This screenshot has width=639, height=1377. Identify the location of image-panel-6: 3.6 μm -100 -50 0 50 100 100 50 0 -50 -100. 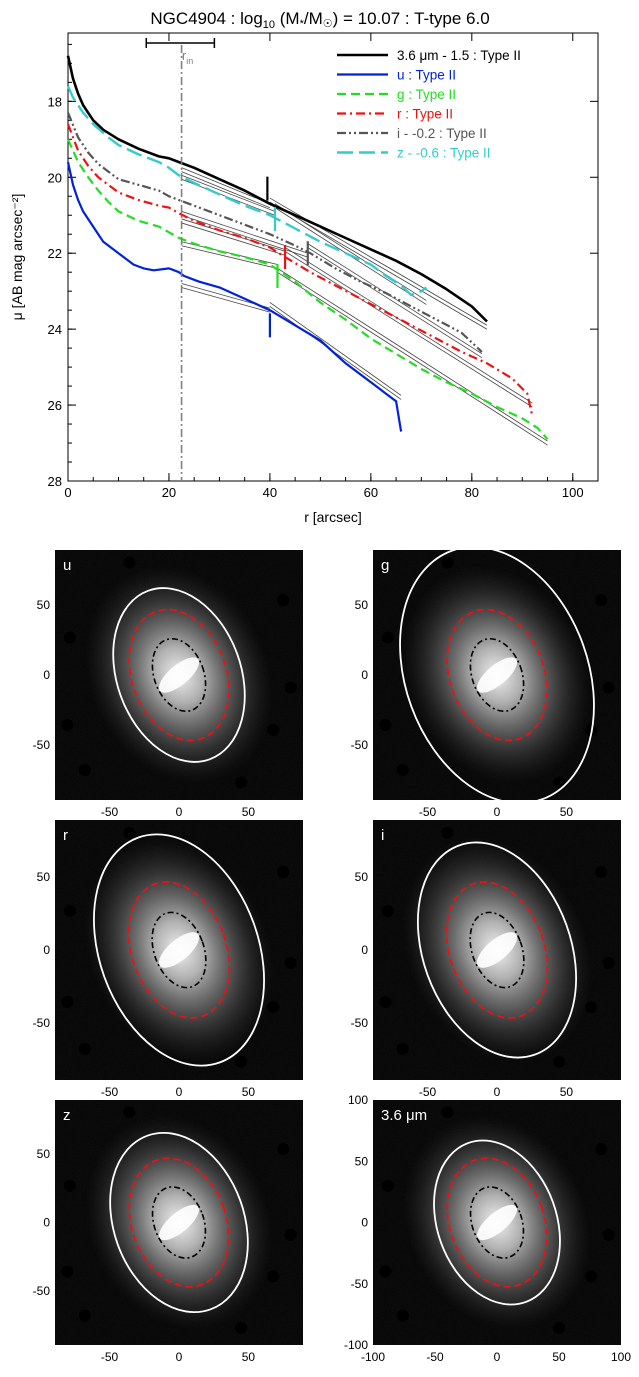
(487, 1228).